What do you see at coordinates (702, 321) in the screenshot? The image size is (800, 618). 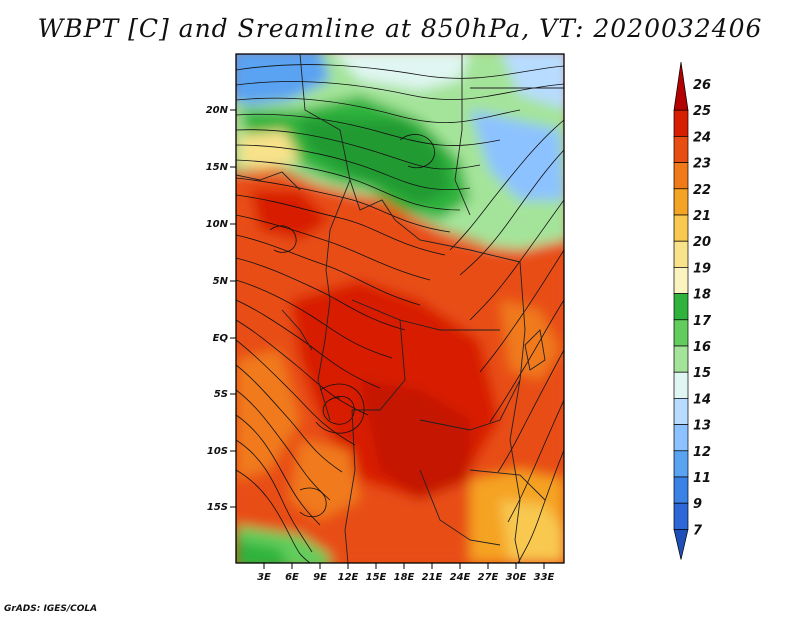 I see `colorbar-label: 17` at bounding box center [702, 321].